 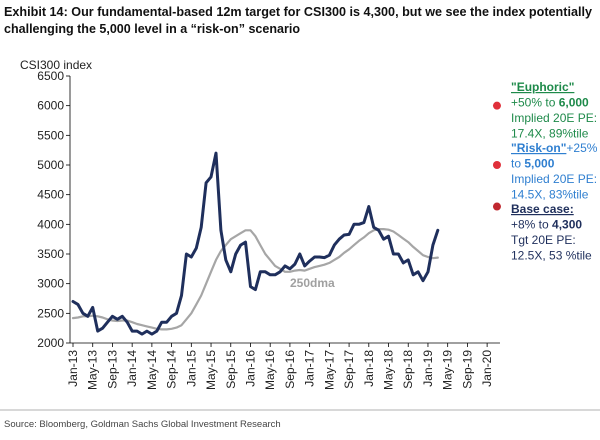 What do you see at coordinates (50, 106) in the screenshot?
I see `y-tick-label: 6000` at bounding box center [50, 106].